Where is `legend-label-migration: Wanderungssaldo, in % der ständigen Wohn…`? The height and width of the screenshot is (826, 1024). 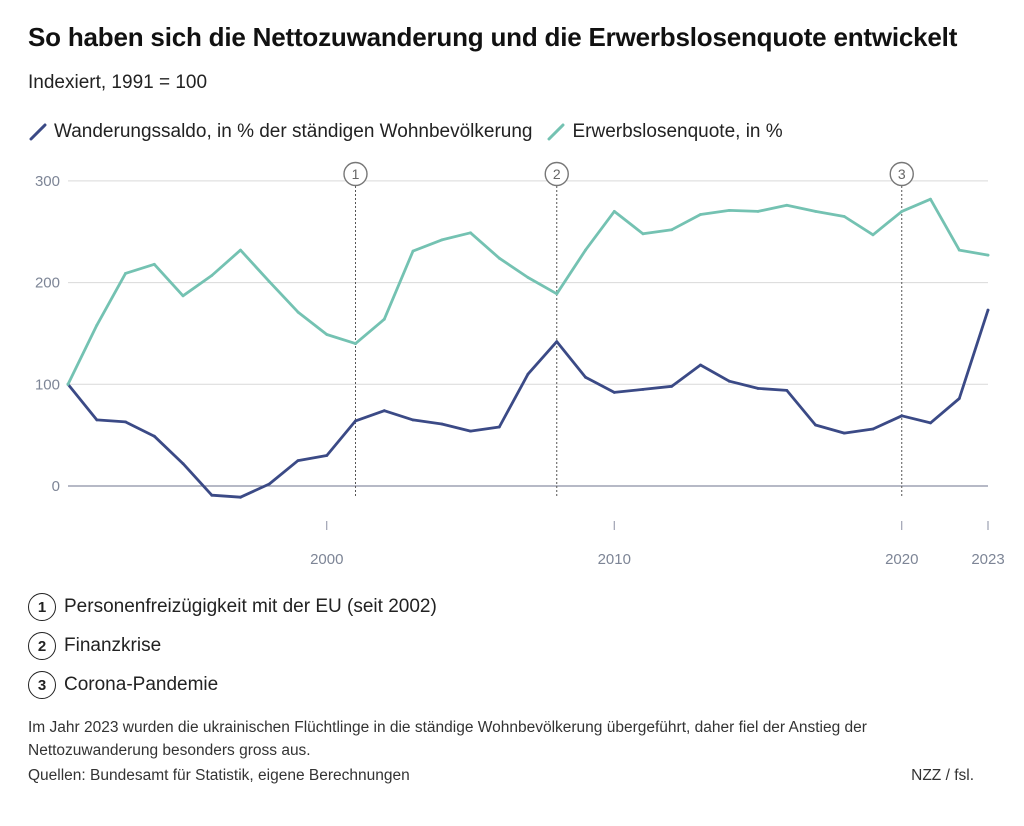
legend-label-migration: Wanderungssaldo, in % der ständigen Wohn… is located at coordinates (293, 131).